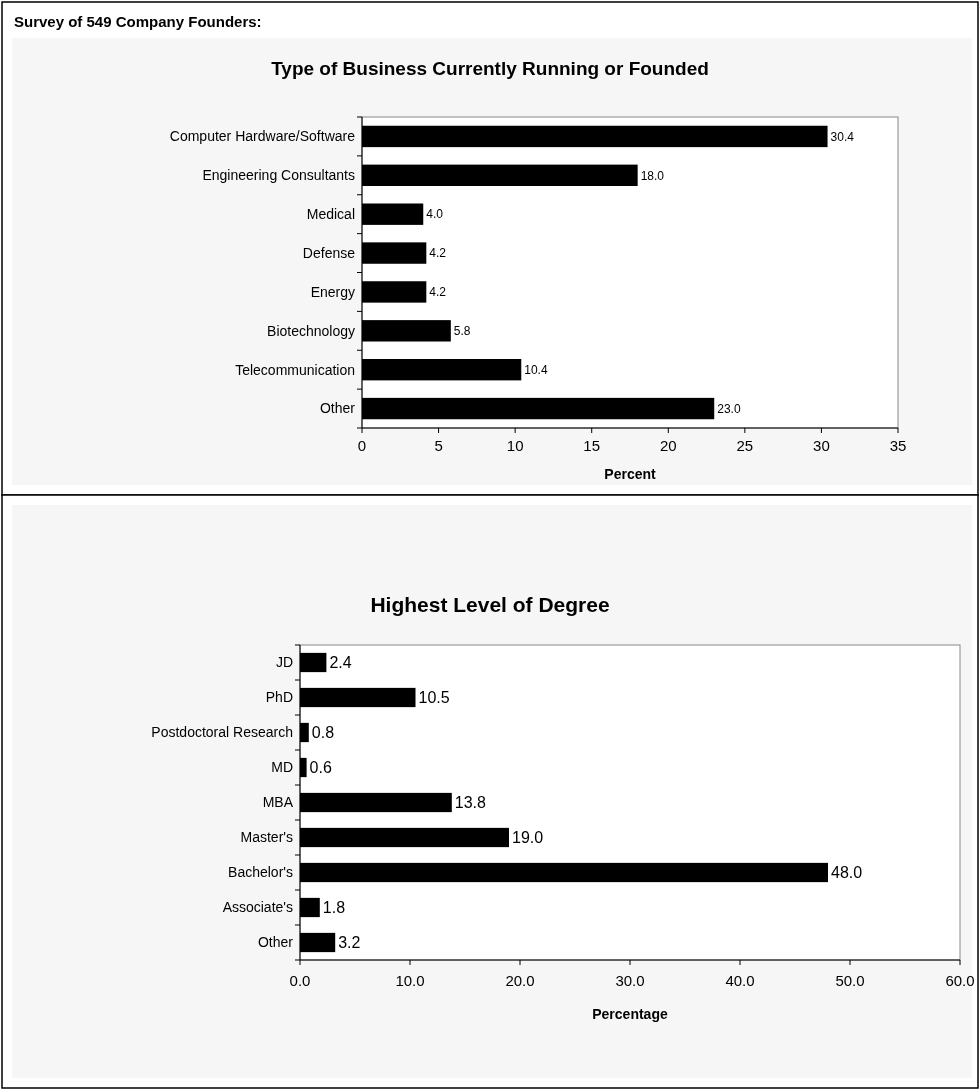 The image size is (980, 1090). What do you see at coordinates (842, 136) in the screenshot?
I see `data-label: 30.4` at bounding box center [842, 136].